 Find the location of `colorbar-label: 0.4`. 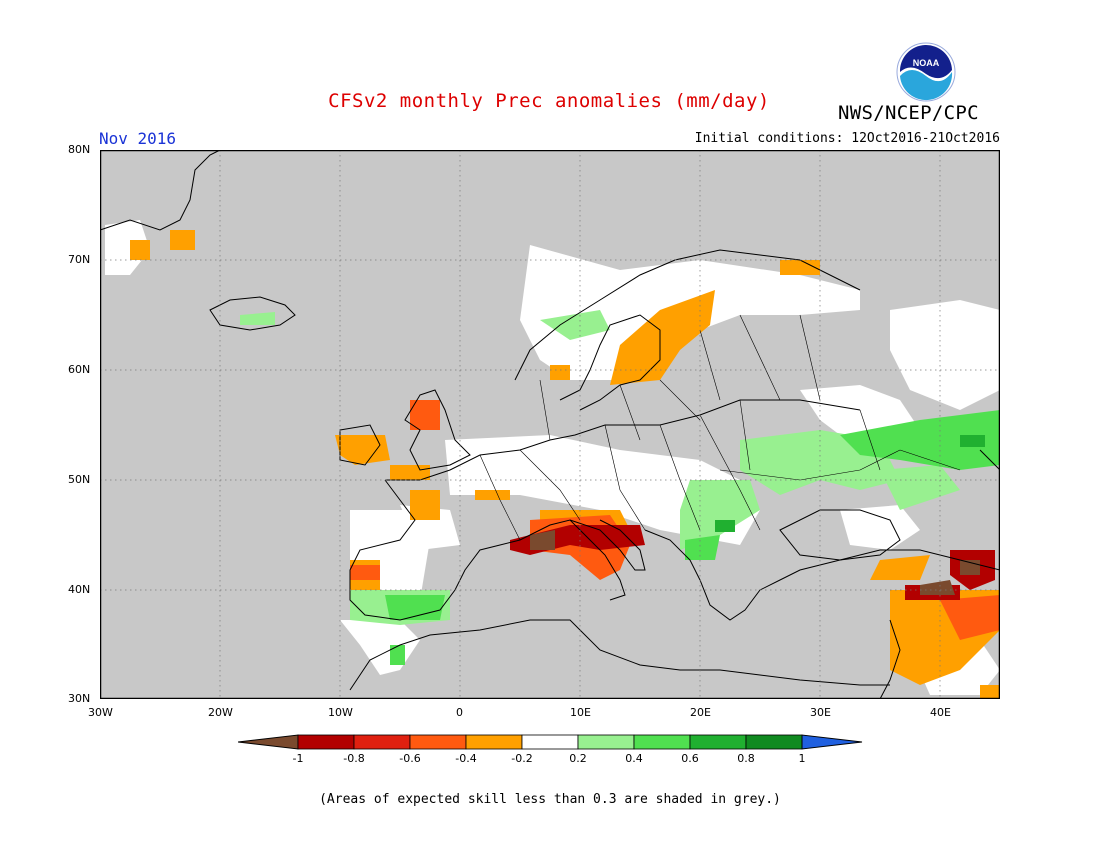

colorbar-label: 0.4 is located at coordinates (634, 758).